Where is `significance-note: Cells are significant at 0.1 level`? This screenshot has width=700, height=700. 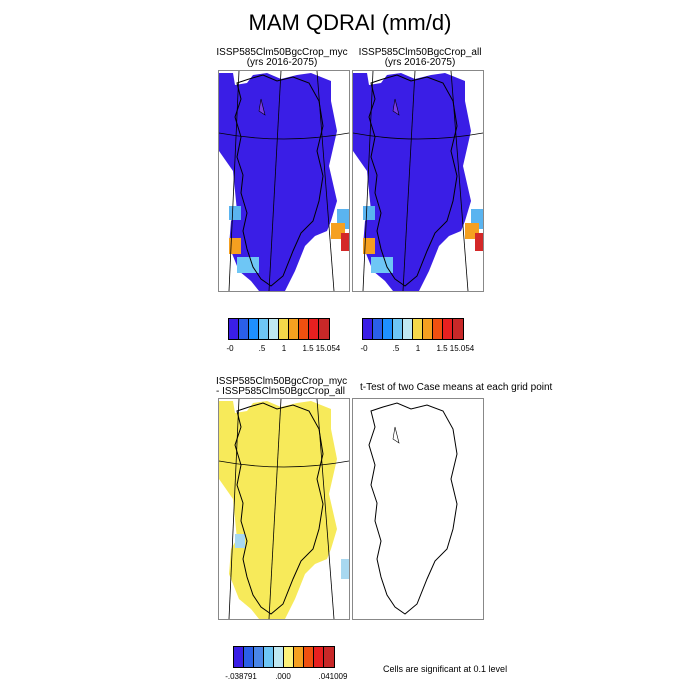
significance-note: Cells are significant at 0.1 level is located at coordinates (445, 669).